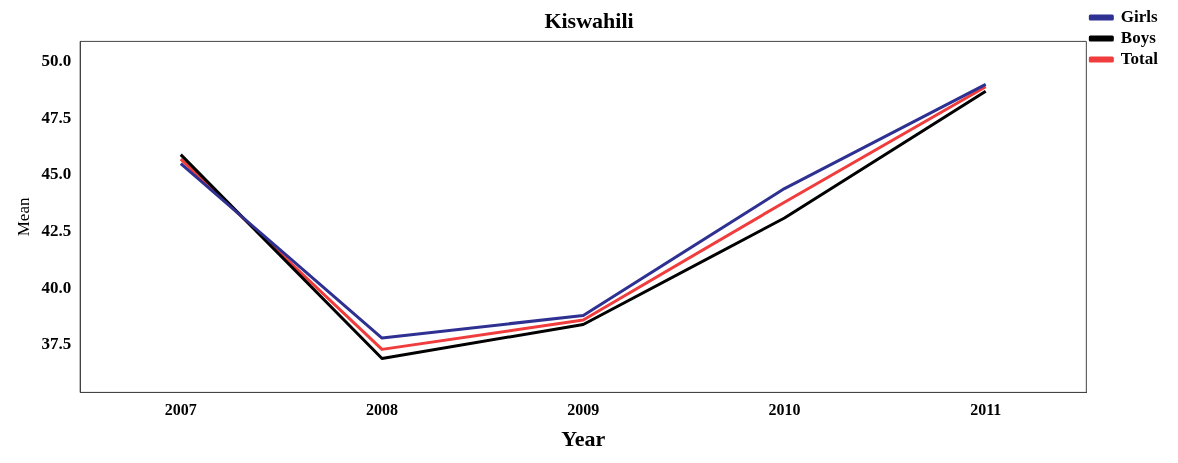 This screenshot has height=463, width=1178. What do you see at coordinates (56, 231) in the screenshot?
I see `y-tick-label: 42.5` at bounding box center [56, 231].